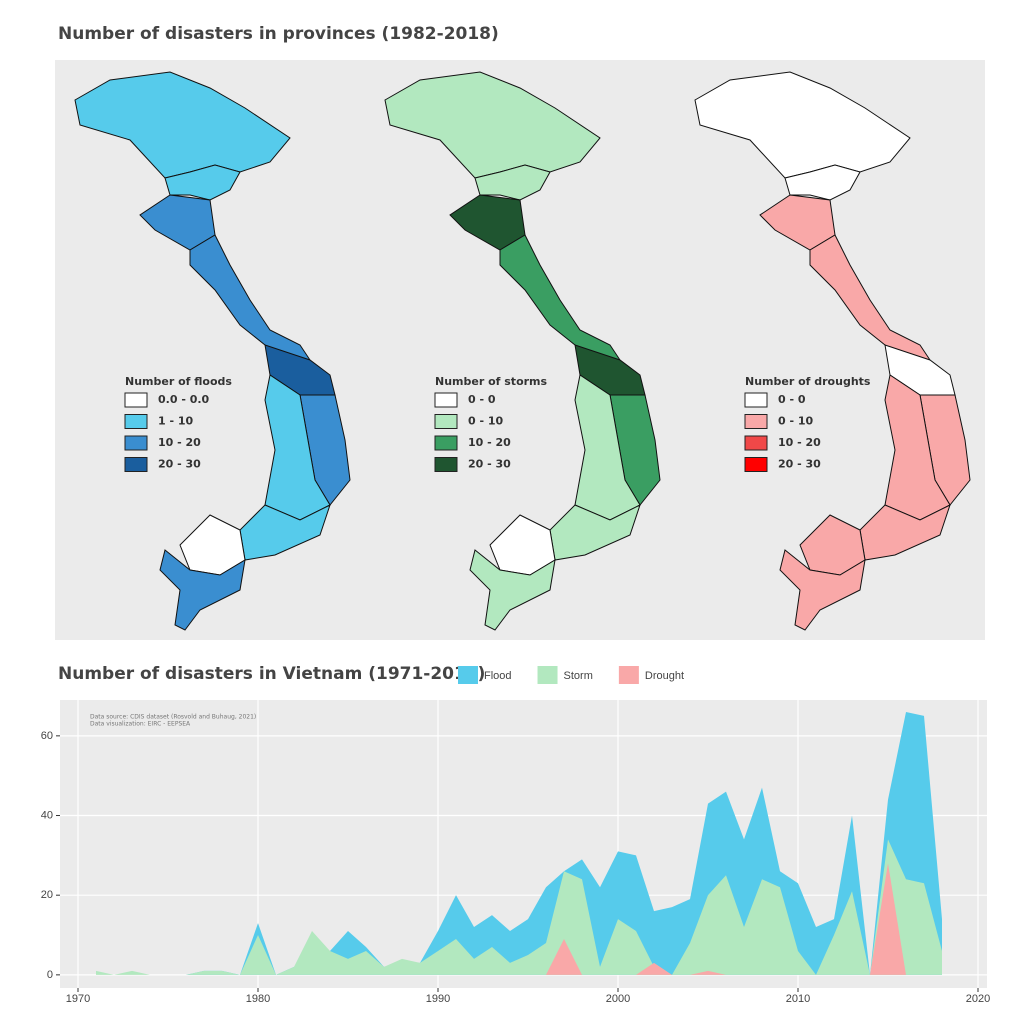 Image resolution: width=1024 pixels, height=1024 pixels. I want to click on legend-label: 0.0 - 0.0, so click(184, 399).